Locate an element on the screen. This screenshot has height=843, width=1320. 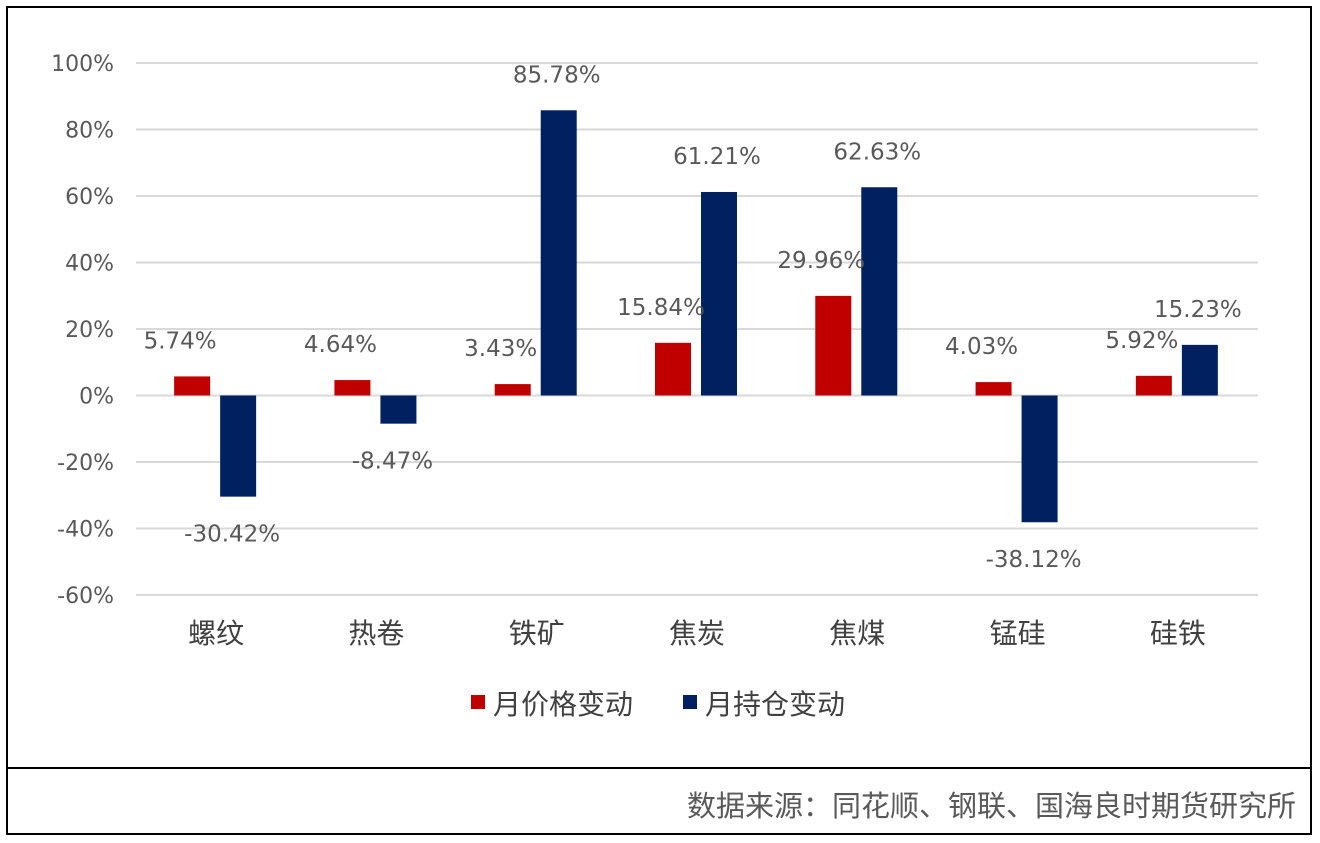
x-category-label: 热卷 is located at coordinates (376, 633).